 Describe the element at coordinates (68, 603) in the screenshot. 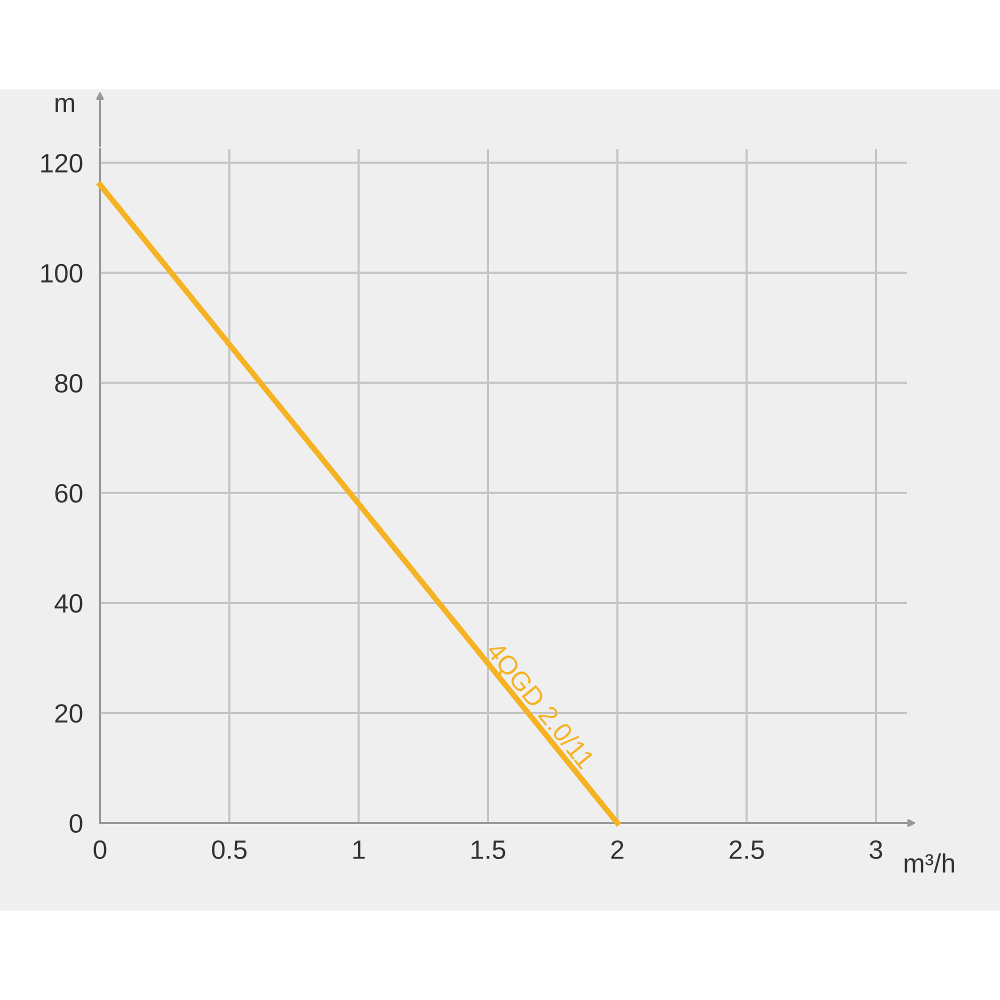

I see `y-tick-label: 40` at that location.